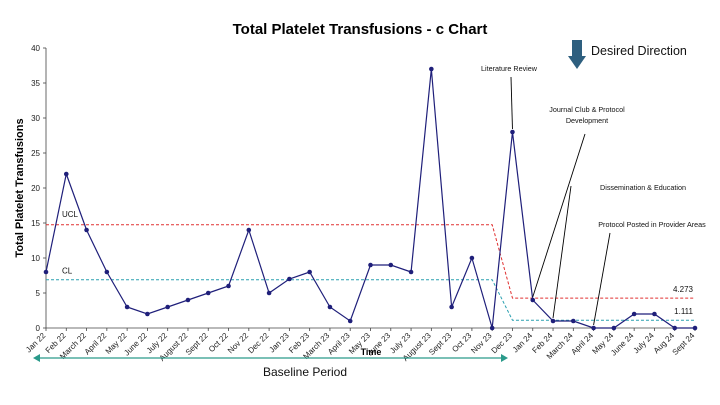  Describe the element at coordinates (35, 188) in the screenshot. I see `y-tick-label: 20` at that location.